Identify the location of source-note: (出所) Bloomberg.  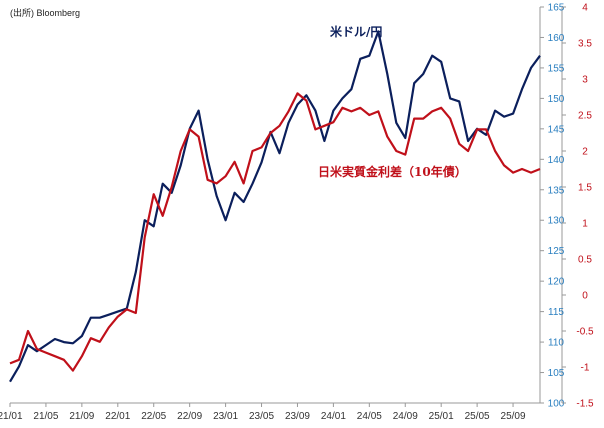
(45, 12).